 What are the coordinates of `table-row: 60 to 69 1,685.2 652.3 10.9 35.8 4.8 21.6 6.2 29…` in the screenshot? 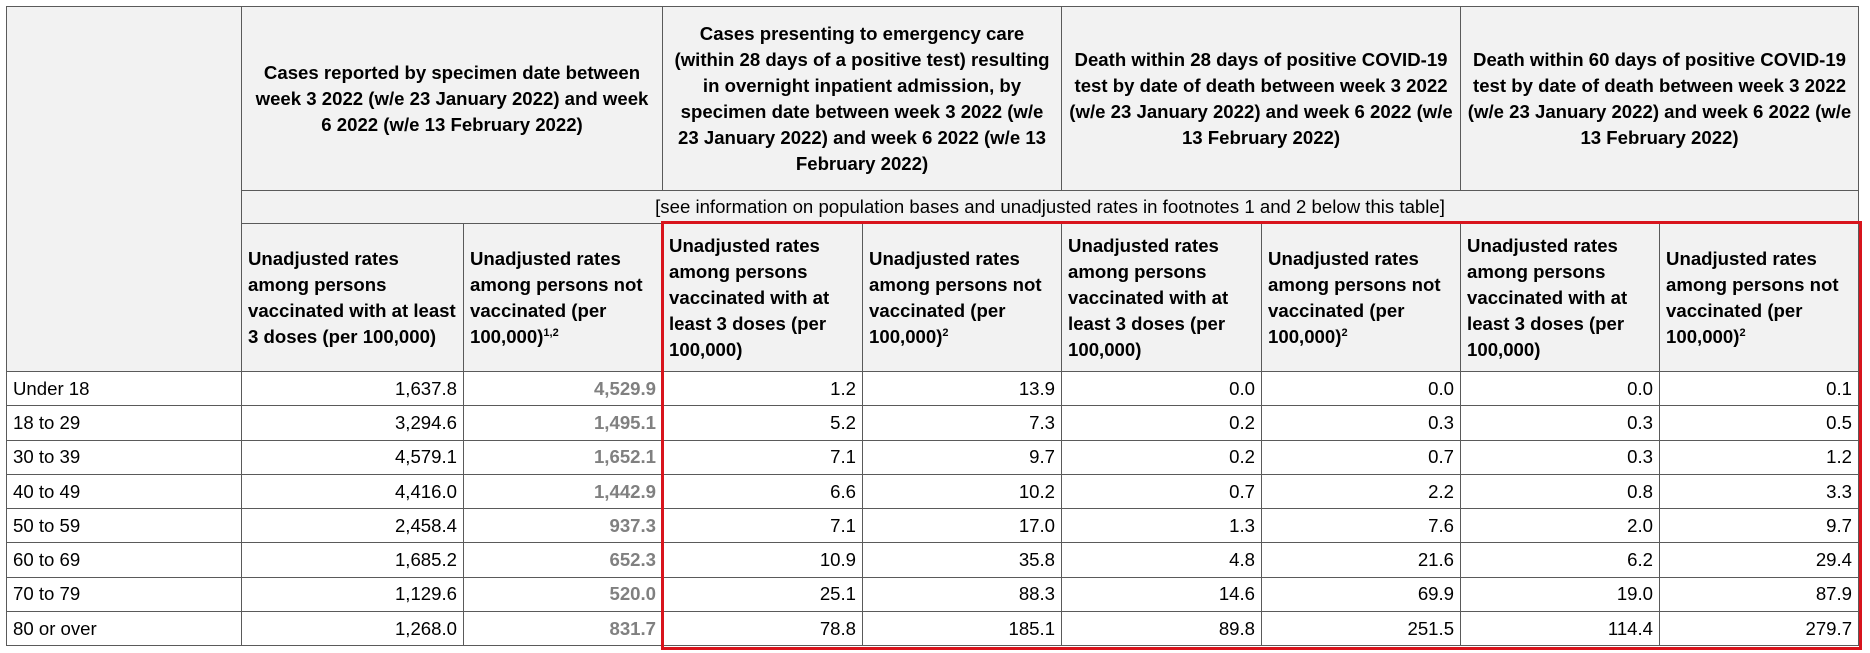 It's located at (933, 560).